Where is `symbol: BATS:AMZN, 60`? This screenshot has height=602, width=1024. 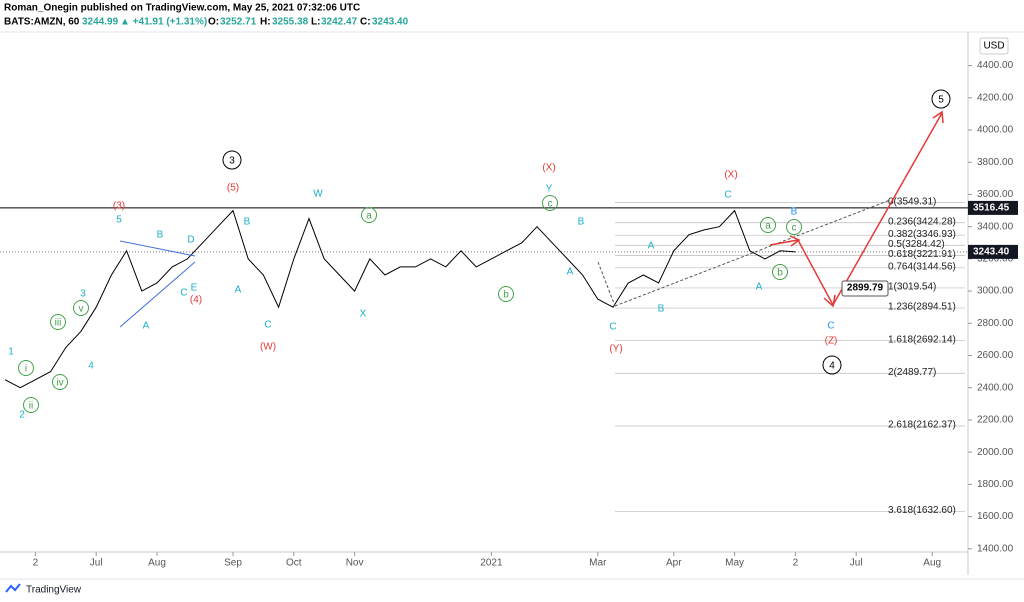 symbol: BATS:AMZN, 60 is located at coordinates (42, 22).